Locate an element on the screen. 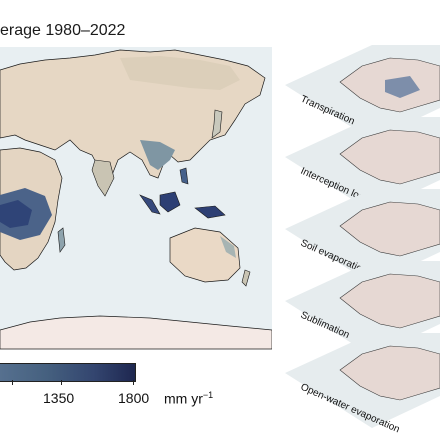 Image resolution: width=440 pixels, height=440 pixels. colorbar-unit-prefix: mm yr is located at coordinates (183, 398).